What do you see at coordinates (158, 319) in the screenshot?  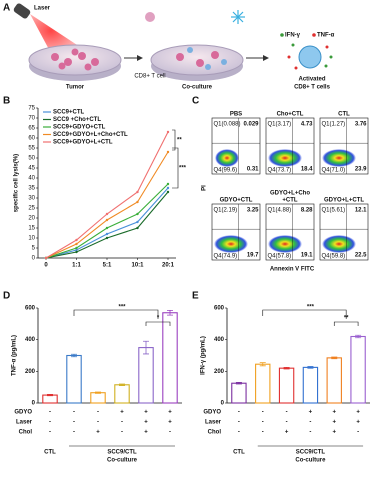 I see `annotation: *` at bounding box center [158, 319].